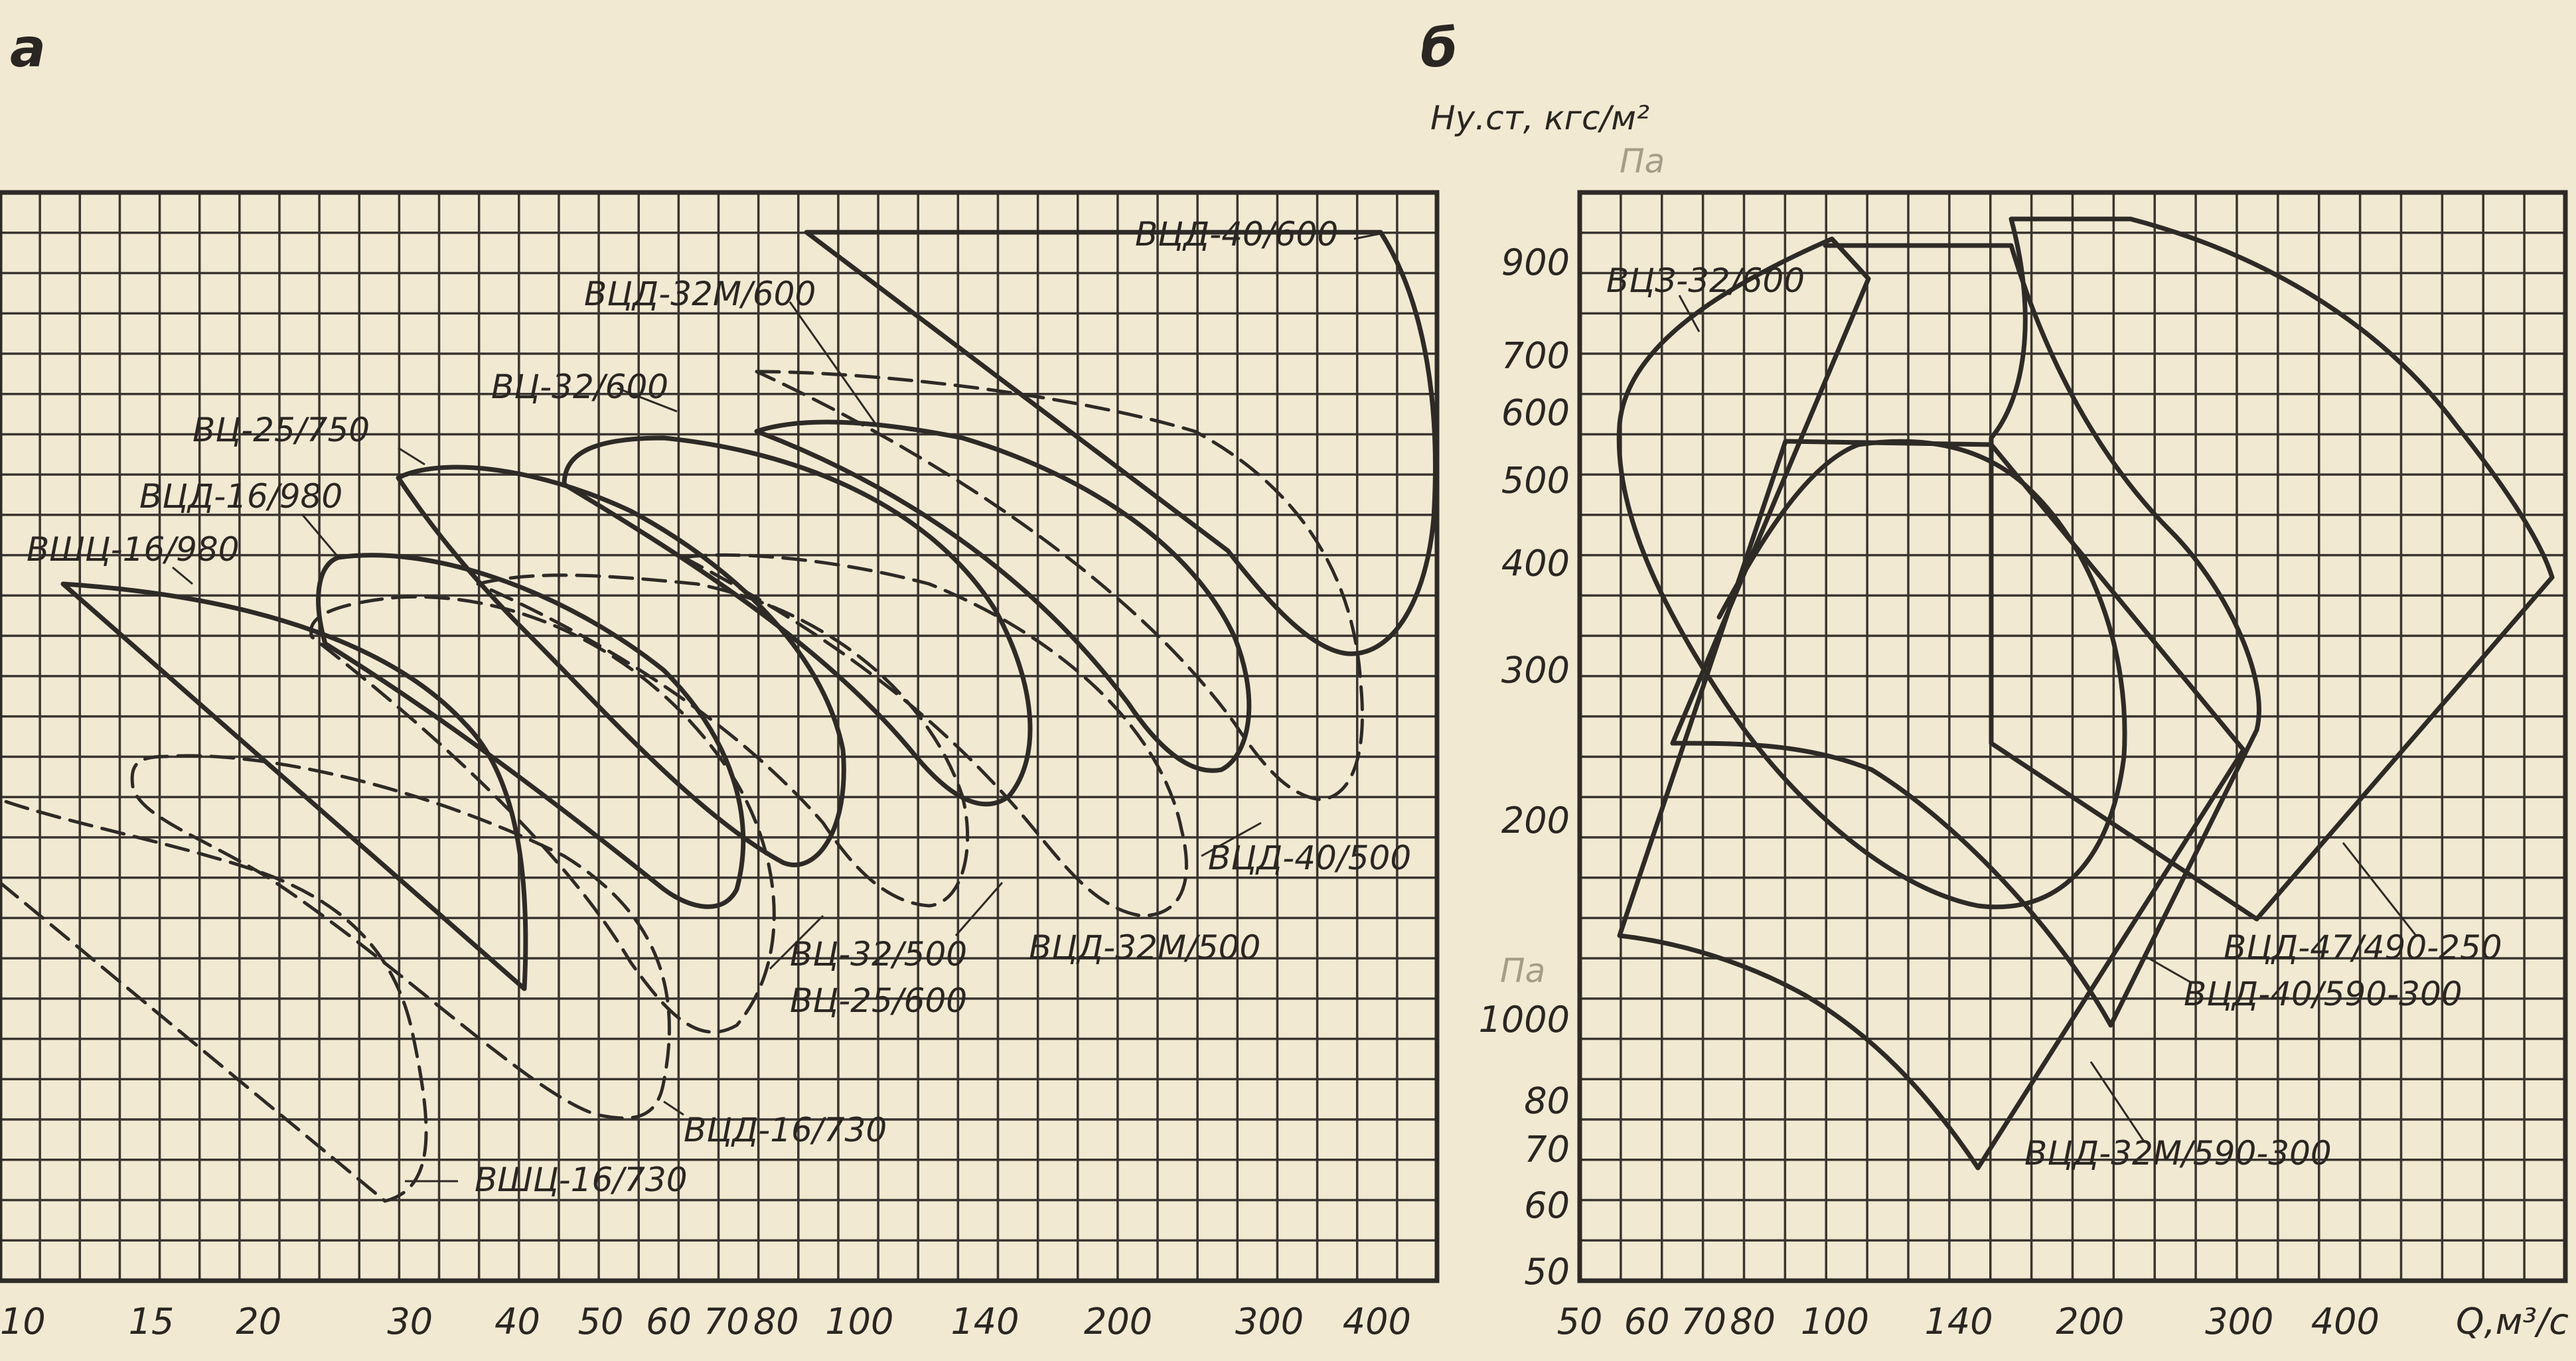 This screenshot has height=1361, width=2576. Describe the element at coordinates (2323, 994) in the screenshot. I see `label-vcd-40-590-300: ВЦД-40/590-300` at that location.